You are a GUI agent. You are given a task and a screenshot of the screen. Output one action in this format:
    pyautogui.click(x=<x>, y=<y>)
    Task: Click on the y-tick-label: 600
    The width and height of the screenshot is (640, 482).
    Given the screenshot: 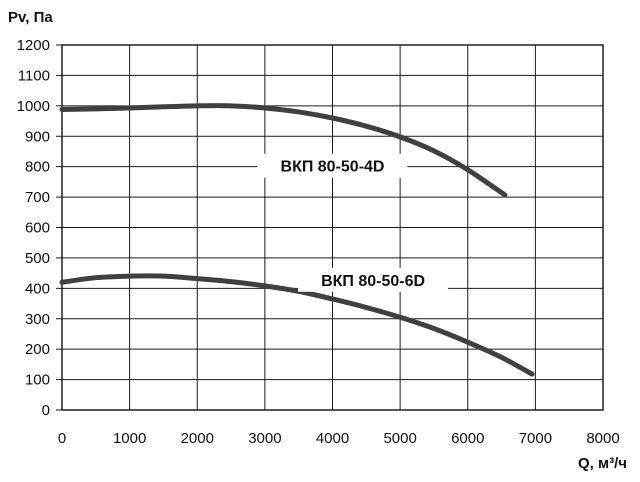 What is the action you would take?
    pyautogui.click(x=37, y=228)
    